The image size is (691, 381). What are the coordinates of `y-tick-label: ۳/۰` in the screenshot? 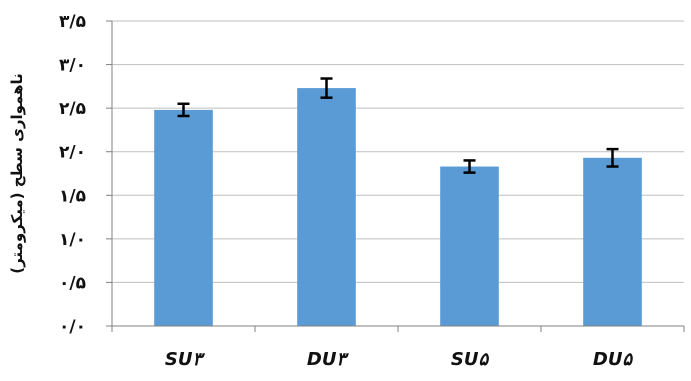 It's located at (72, 66).